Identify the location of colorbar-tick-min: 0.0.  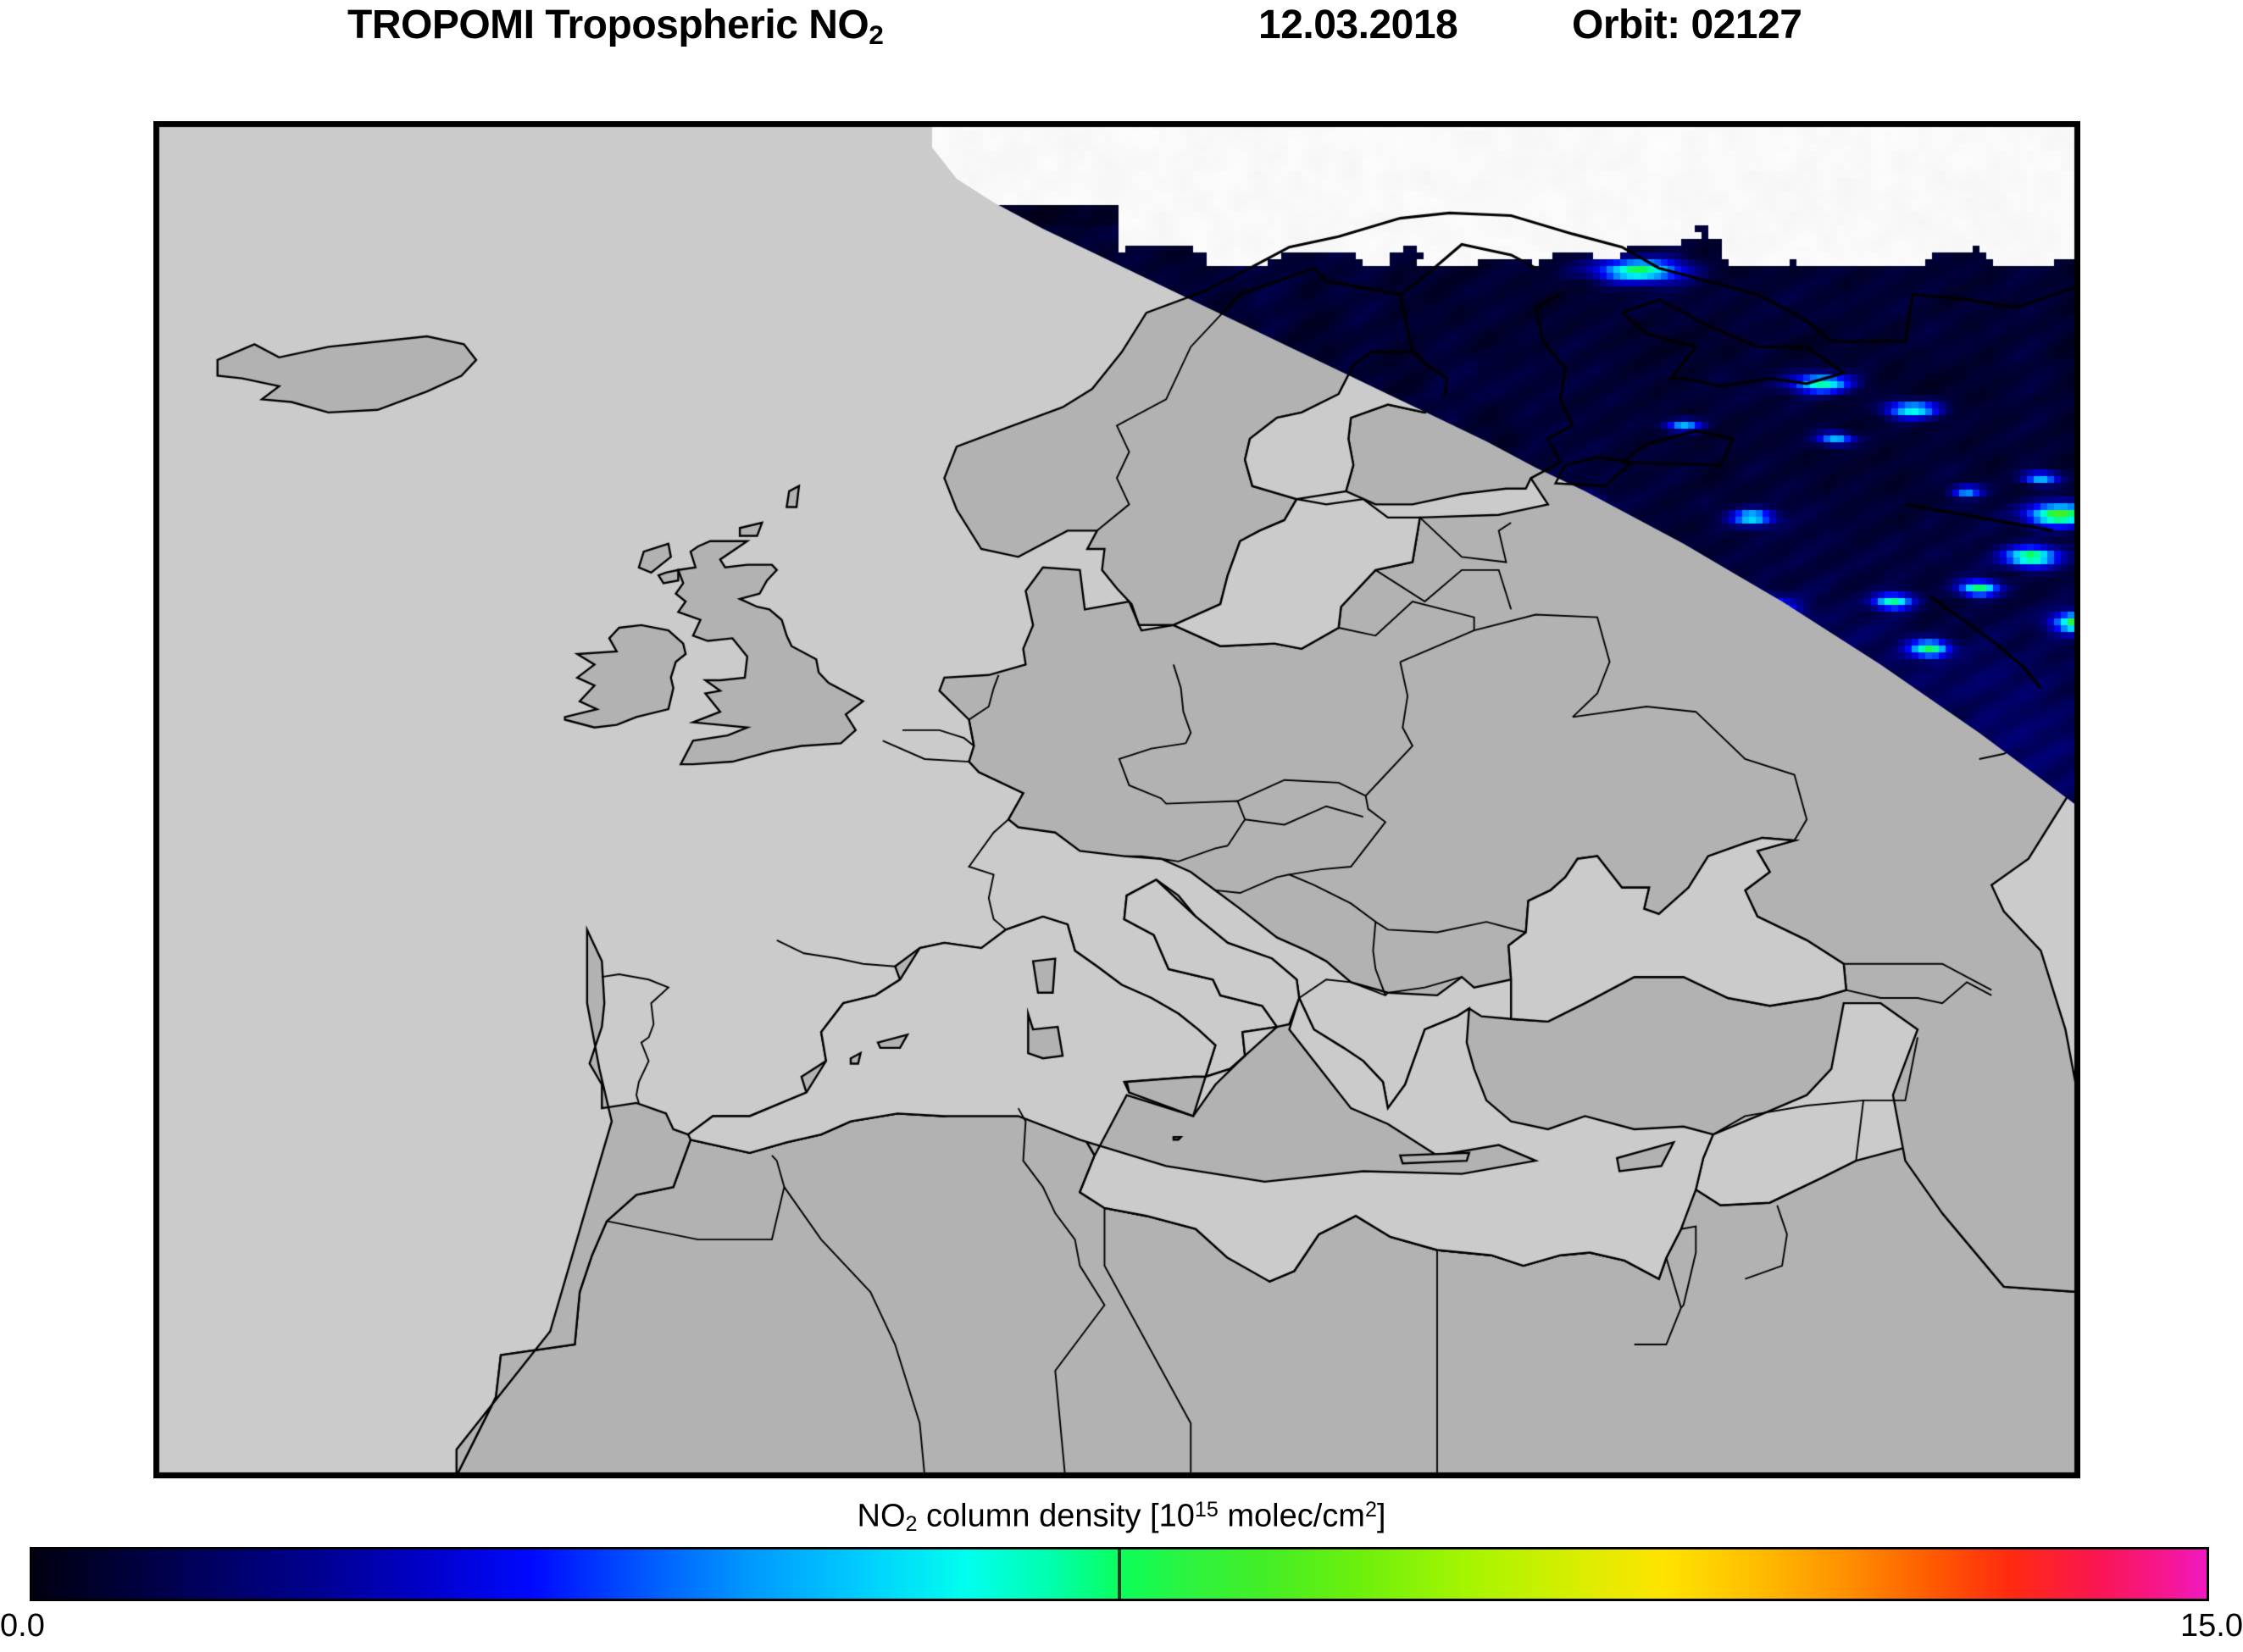
(22, 1626).